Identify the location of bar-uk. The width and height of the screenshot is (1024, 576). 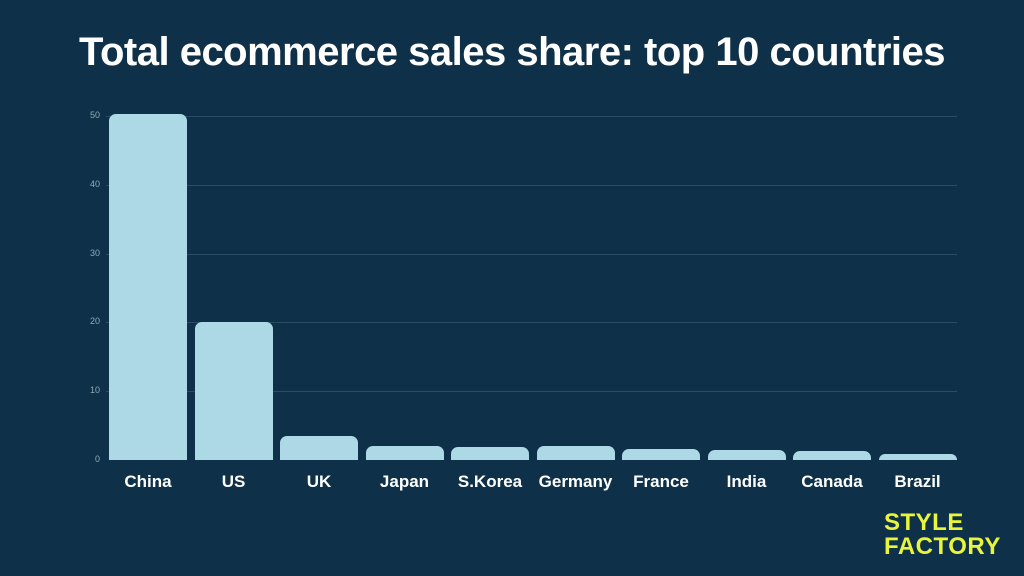
(319, 447).